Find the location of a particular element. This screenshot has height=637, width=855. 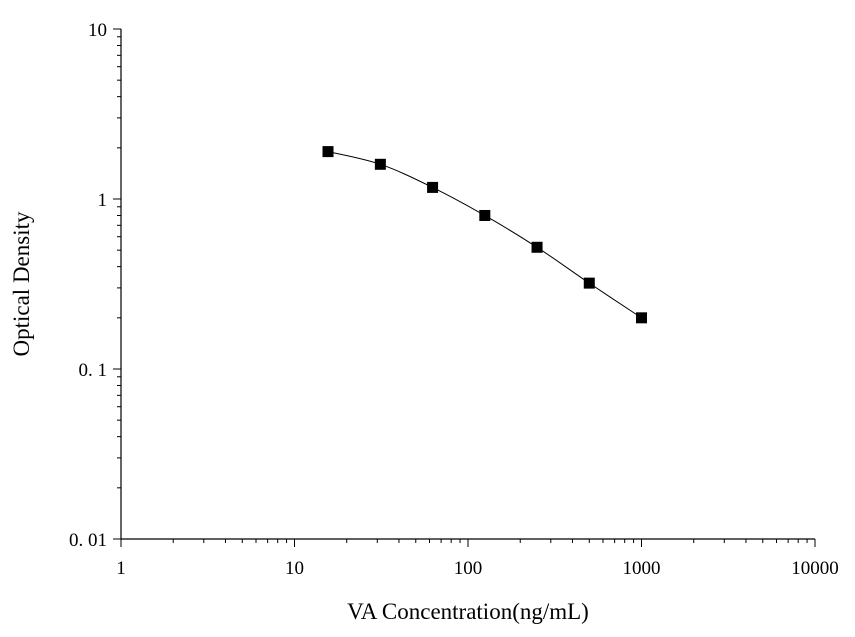

y-tick-label: 10 is located at coordinates (97, 30).